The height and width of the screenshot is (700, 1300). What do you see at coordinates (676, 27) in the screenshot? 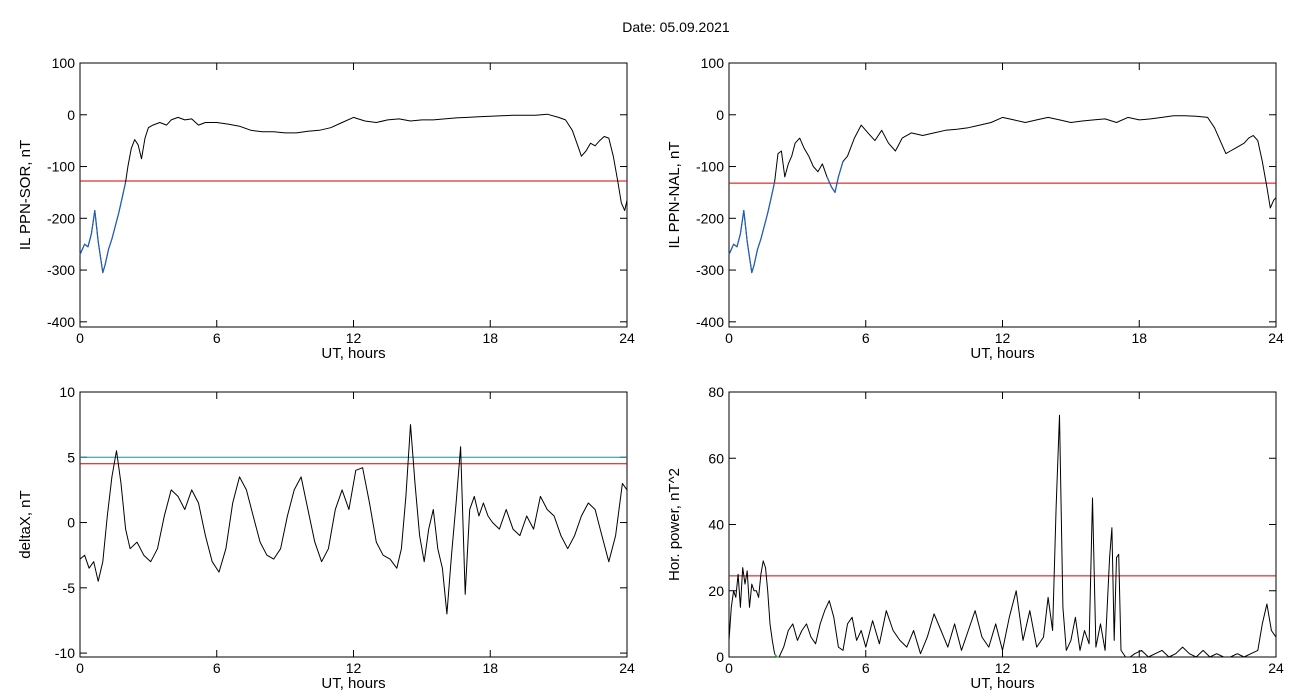
I see `figure-title: Date: 05.09.2021` at bounding box center [676, 27].